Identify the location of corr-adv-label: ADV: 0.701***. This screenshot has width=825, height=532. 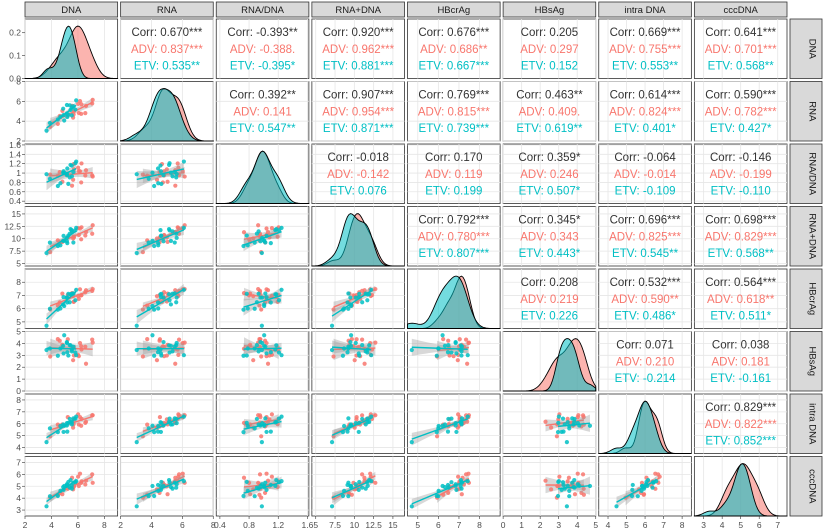
(741, 50).